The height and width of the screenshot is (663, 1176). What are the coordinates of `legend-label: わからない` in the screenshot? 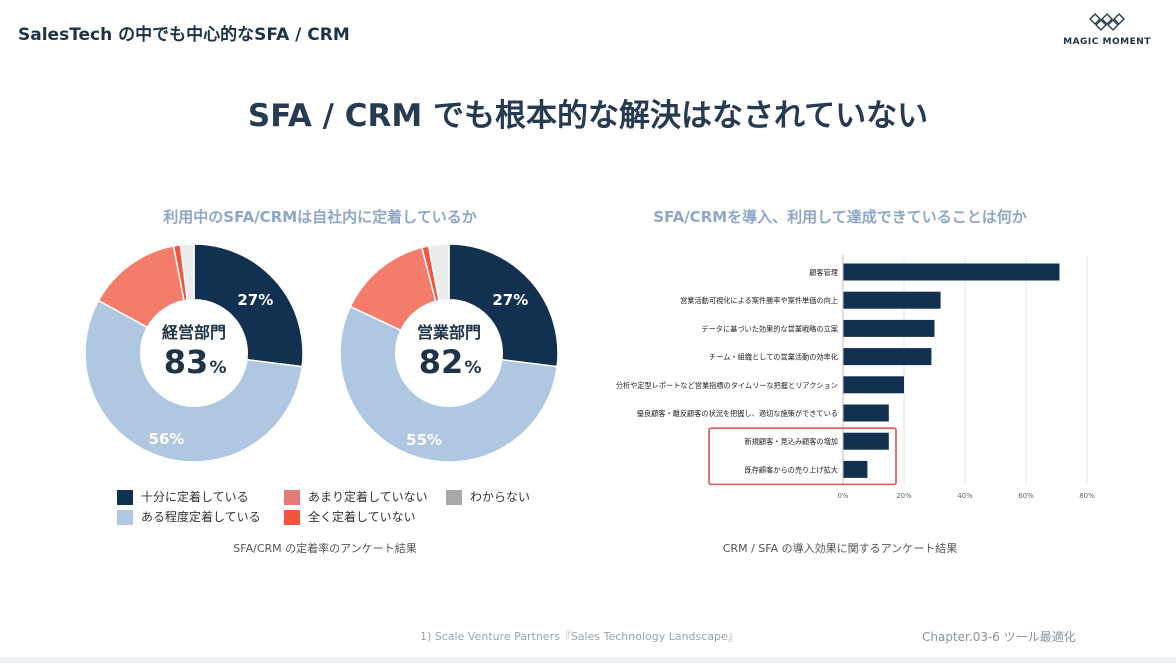 It's located at (500, 497).